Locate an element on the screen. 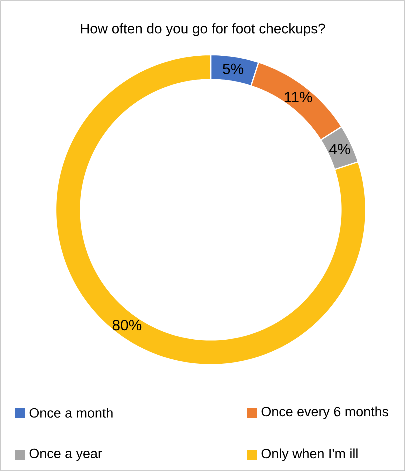 Image resolution: width=406 pixels, height=472 pixels. data-label: 4% is located at coordinates (340, 149).